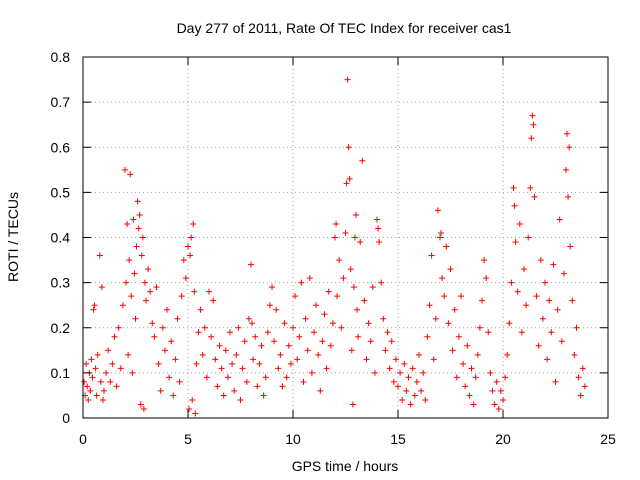 The height and width of the screenshot is (480, 640). What do you see at coordinates (188, 439) in the screenshot?
I see `x-tick-label: 5` at bounding box center [188, 439].